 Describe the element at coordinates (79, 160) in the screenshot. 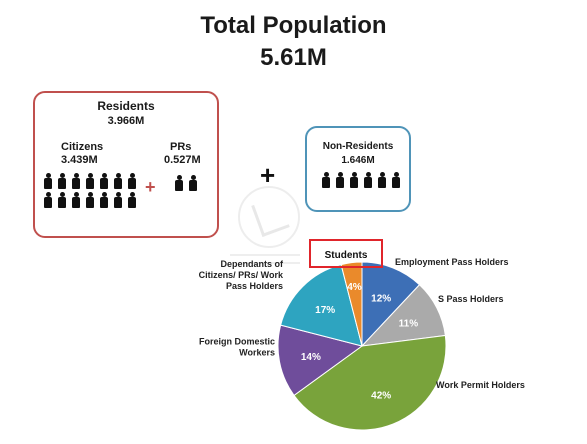

I see `citizens-value: 3.439M` at that location.